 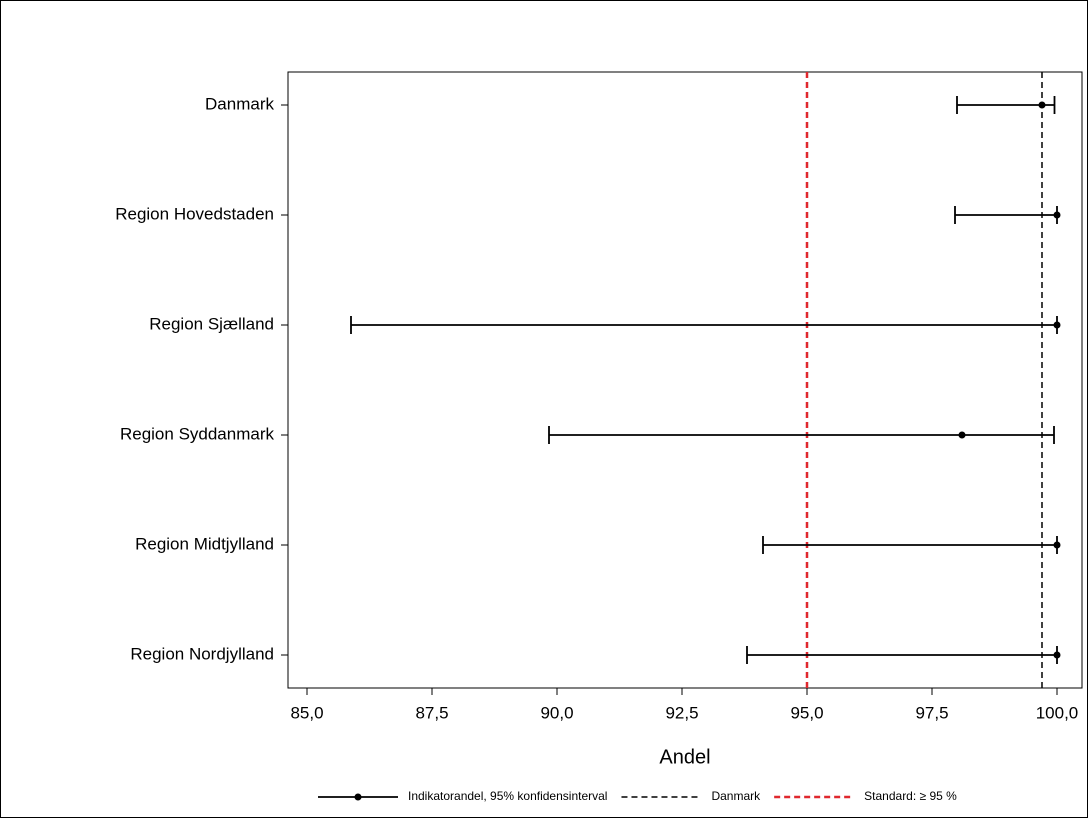 What do you see at coordinates (1057, 712) in the screenshot?
I see `x-tick-label: 100,0` at bounding box center [1057, 712].